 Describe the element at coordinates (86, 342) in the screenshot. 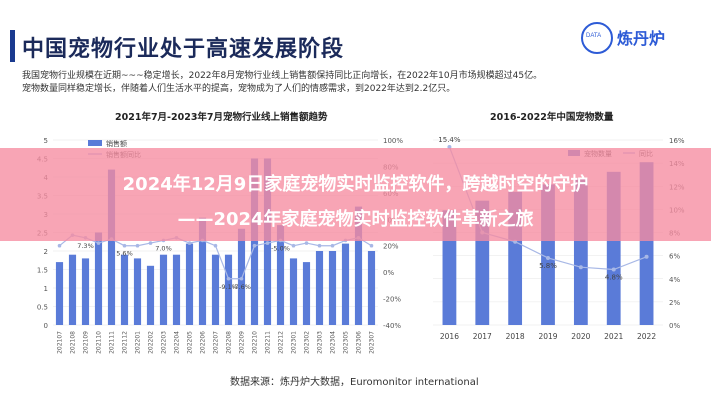

I see `x-tick-label: 202109` at that location.